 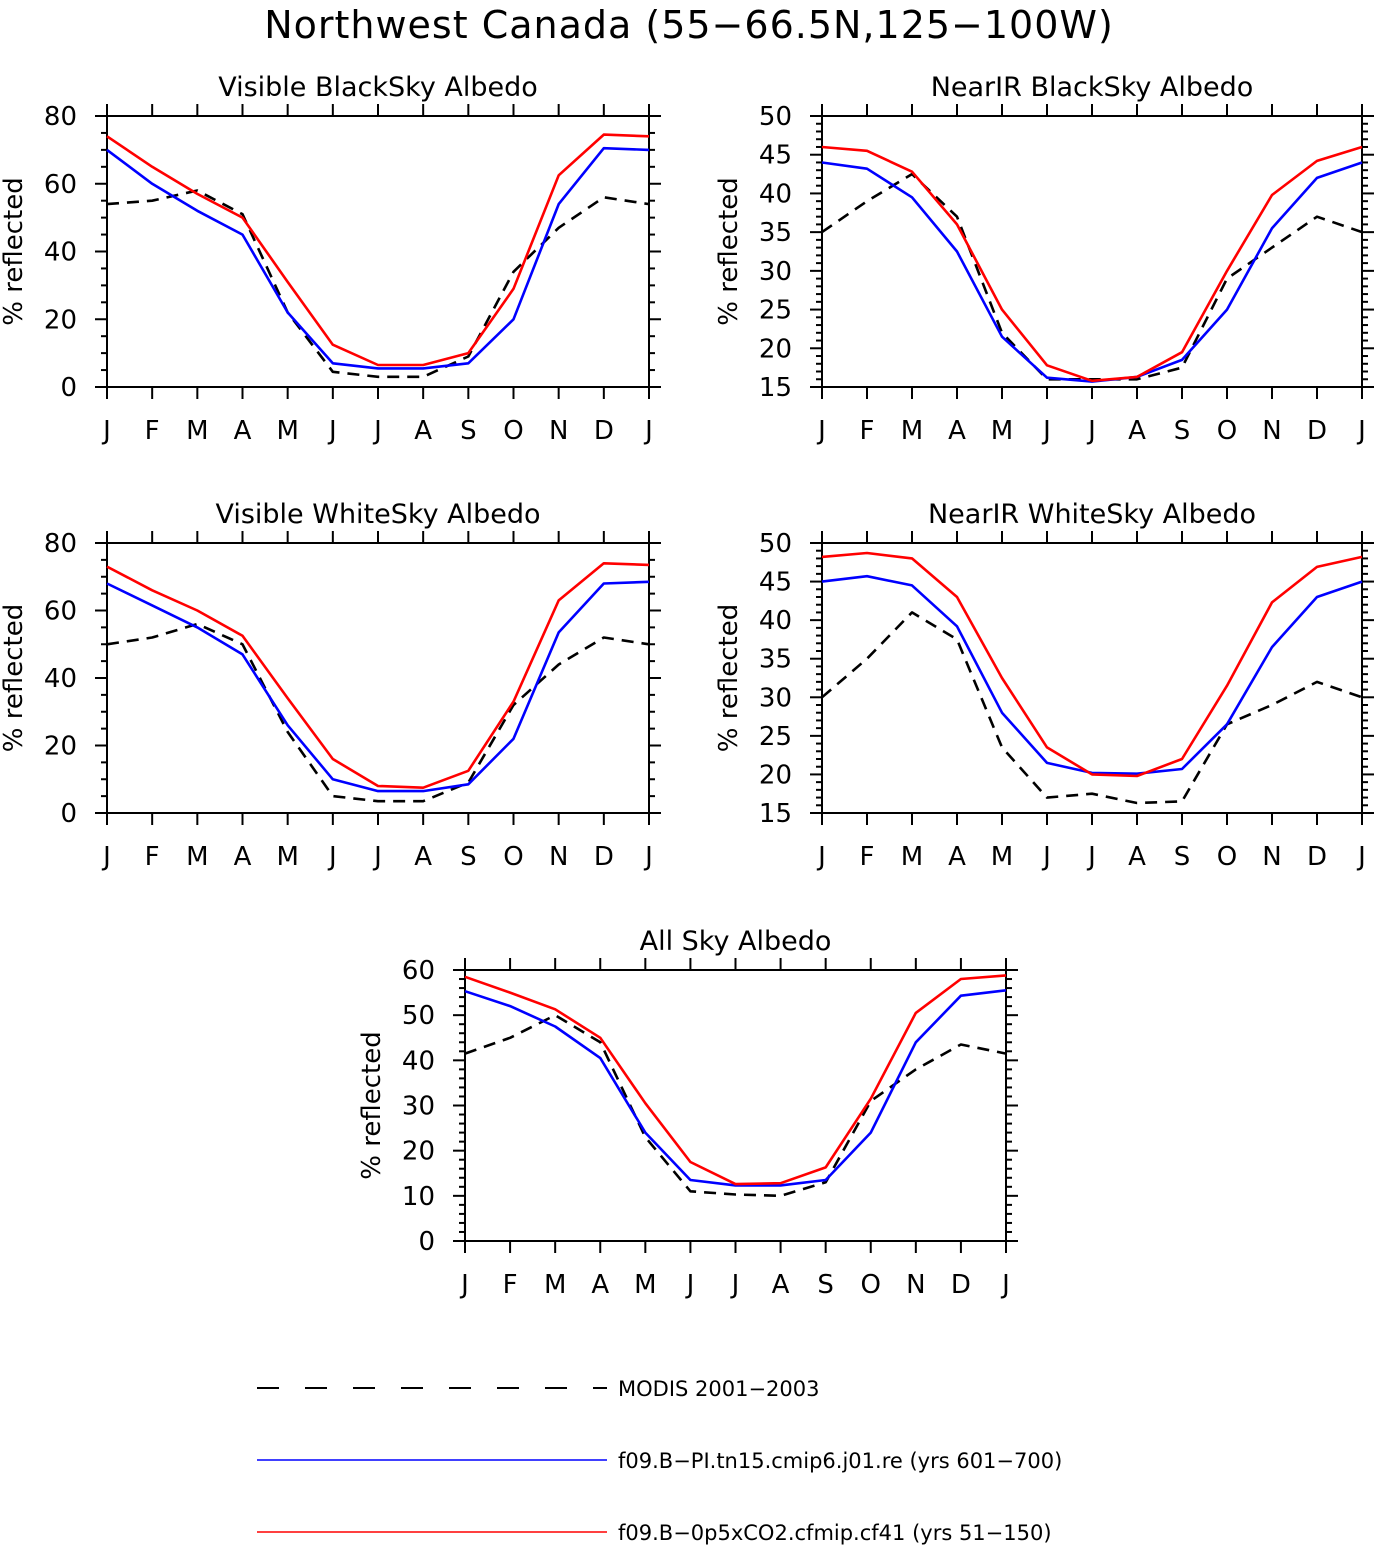 What do you see at coordinates (418, 1197) in the screenshot?
I see `y-tick-label: 10` at bounding box center [418, 1197].